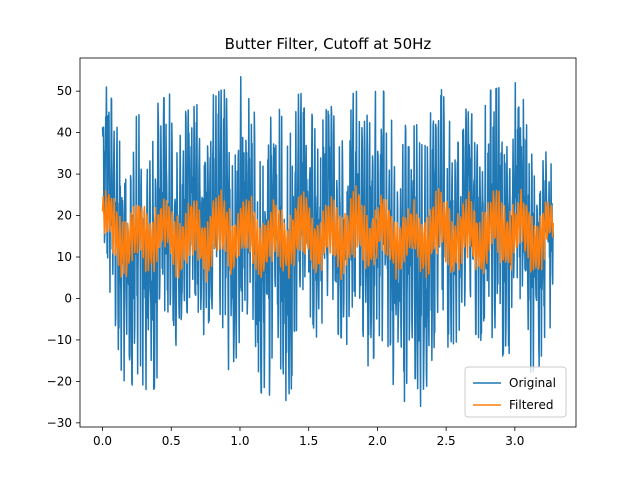  What do you see at coordinates (377, 441) in the screenshot?
I see `x-tick-label: 2.0` at bounding box center [377, 441].